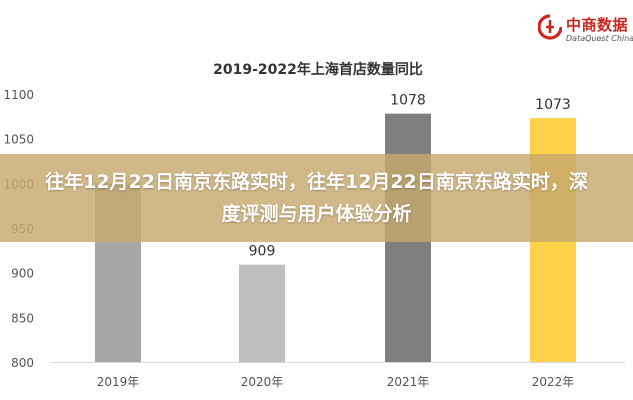 This screenshot has width=633, height=400. I want to click on y-tick-label: 1050, so click(18, 140).